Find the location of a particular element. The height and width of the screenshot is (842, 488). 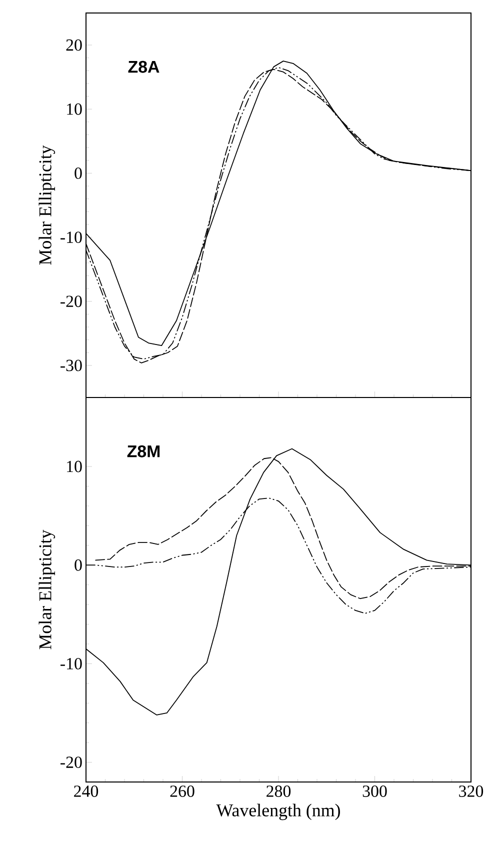

text: Z8A is located at coordinates (144, 66).